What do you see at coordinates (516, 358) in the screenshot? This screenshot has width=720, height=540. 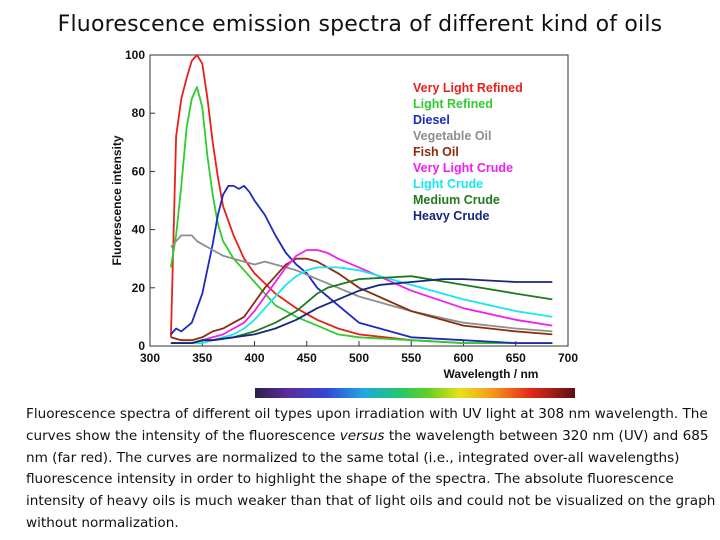 I see `x-tick-label: 650` at bounding box center [516, 358].